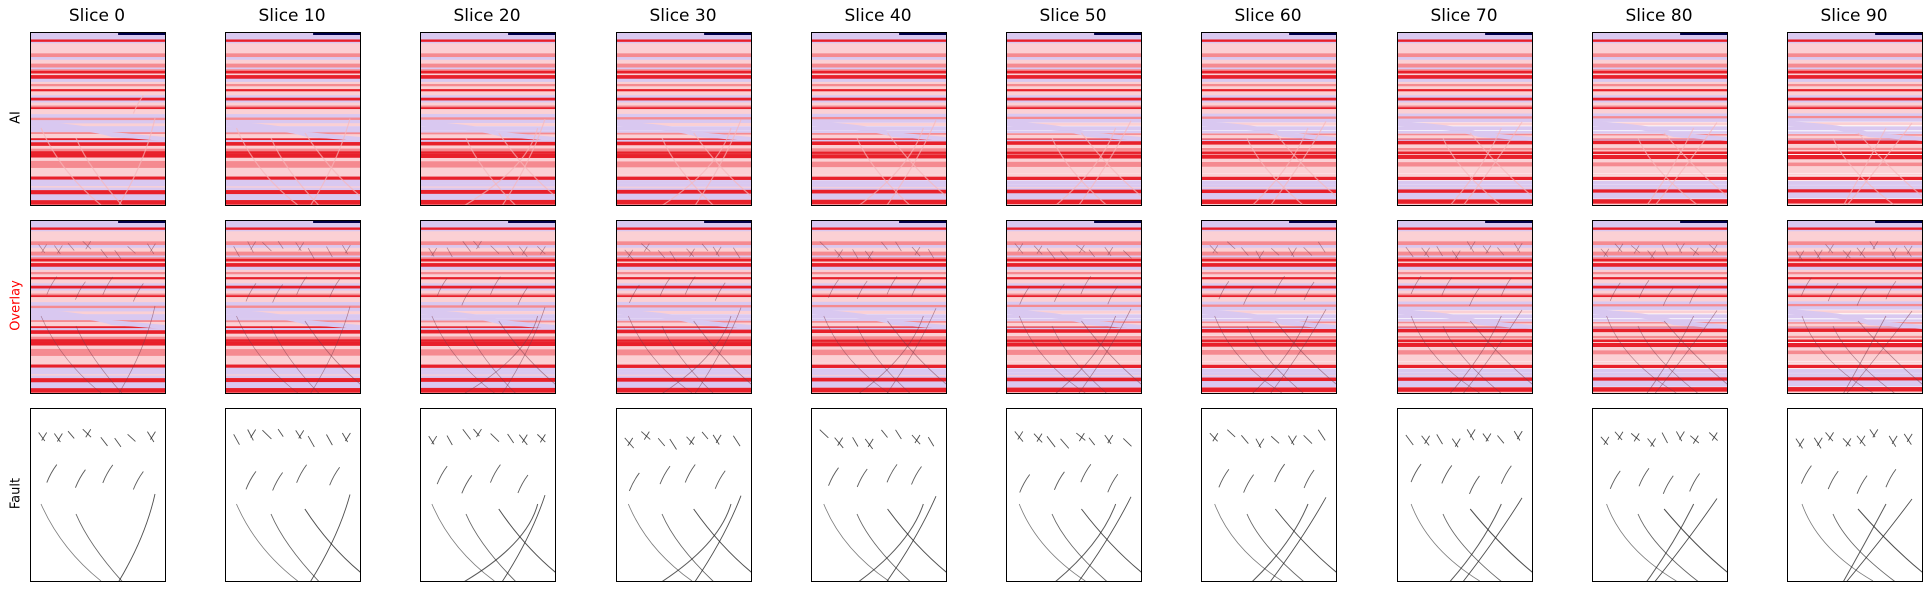 This screenshot has width=1932, height=590. What do you see at coordinates (684, 119) in the screenshot?
I see `ai-image` at bounding box center [684, 119].